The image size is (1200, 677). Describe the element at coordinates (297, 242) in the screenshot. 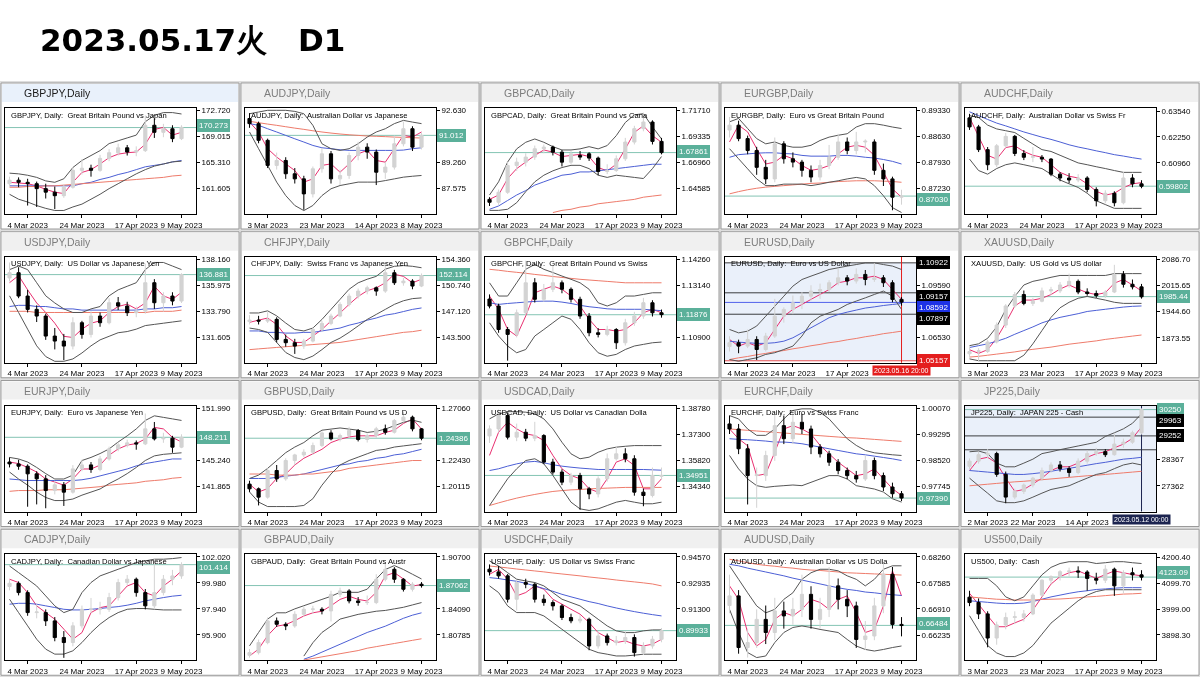

I see `chart-title: CHFJPY,Daily` at that location.